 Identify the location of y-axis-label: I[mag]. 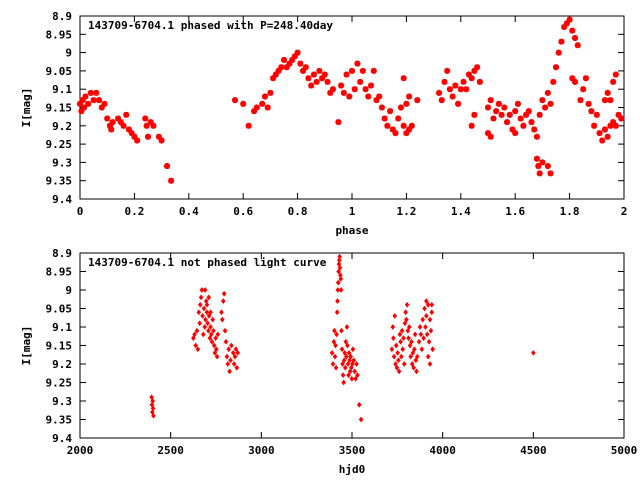
(26, 346).